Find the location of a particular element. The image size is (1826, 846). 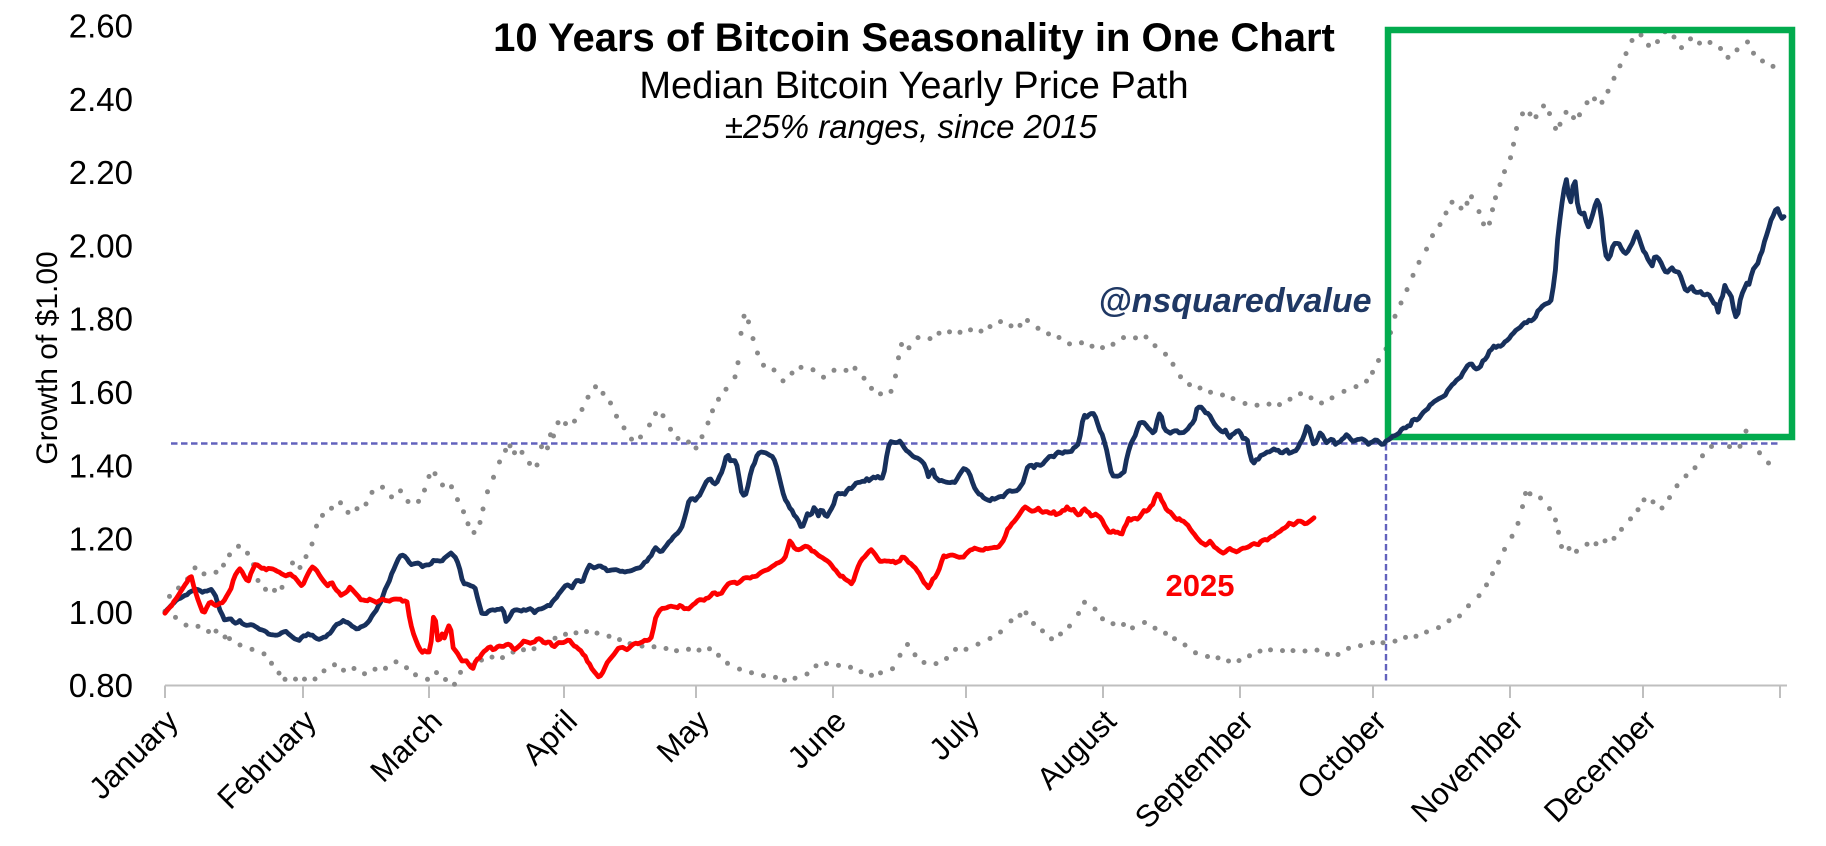

svg-text: 2.20 is located at coordinates (101, 172).